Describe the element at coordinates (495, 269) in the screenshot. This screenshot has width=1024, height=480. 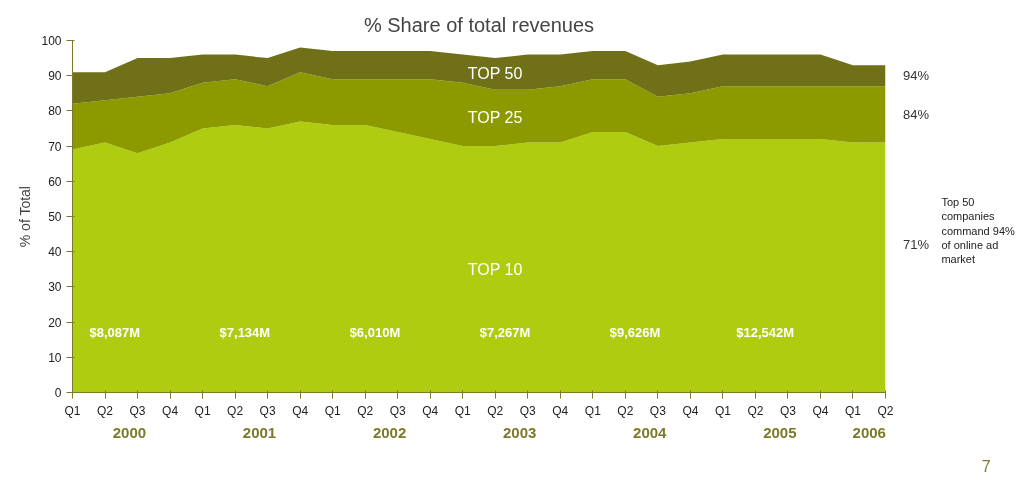
I see `series-label: TOP 10` at that location.